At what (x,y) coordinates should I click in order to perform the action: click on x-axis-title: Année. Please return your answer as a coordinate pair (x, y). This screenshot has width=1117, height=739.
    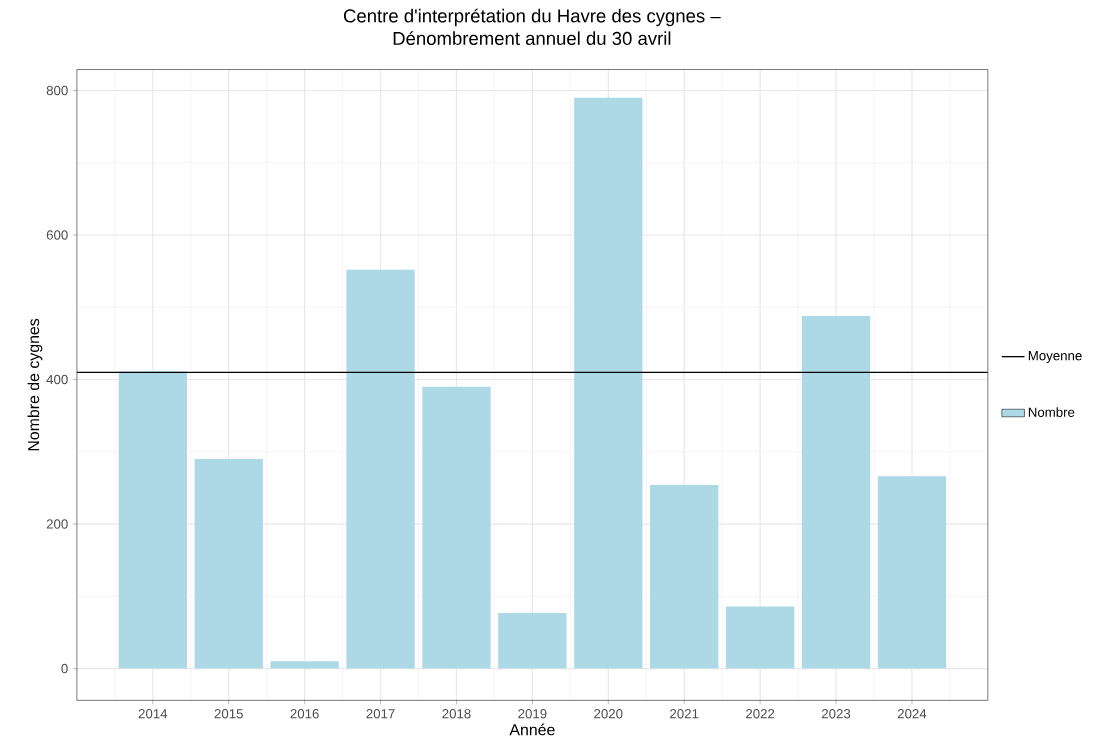
    Looking at the image, I should click on (532, 729).